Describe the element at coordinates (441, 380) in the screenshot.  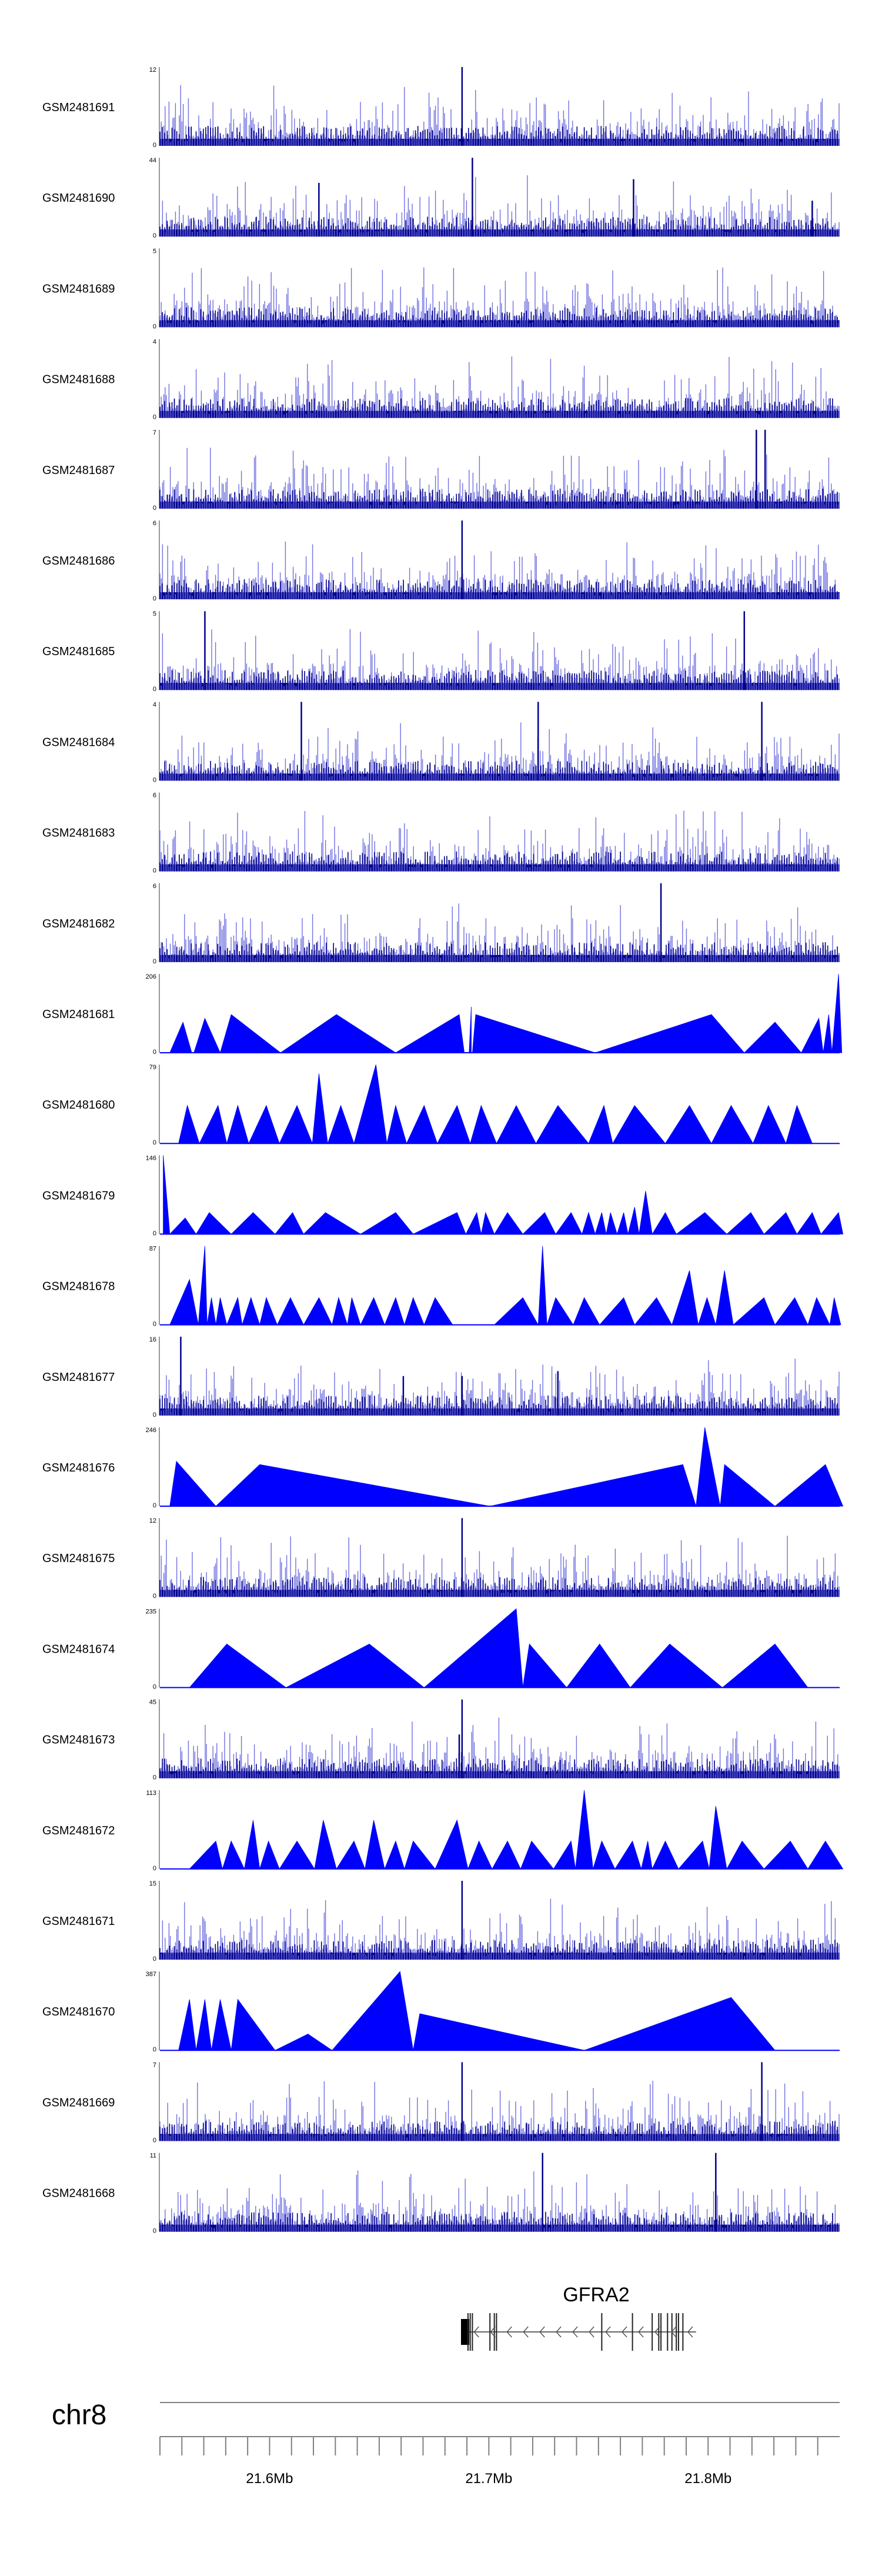
I see `track-GSM2481688: GSM2481688 4 0` at that location.